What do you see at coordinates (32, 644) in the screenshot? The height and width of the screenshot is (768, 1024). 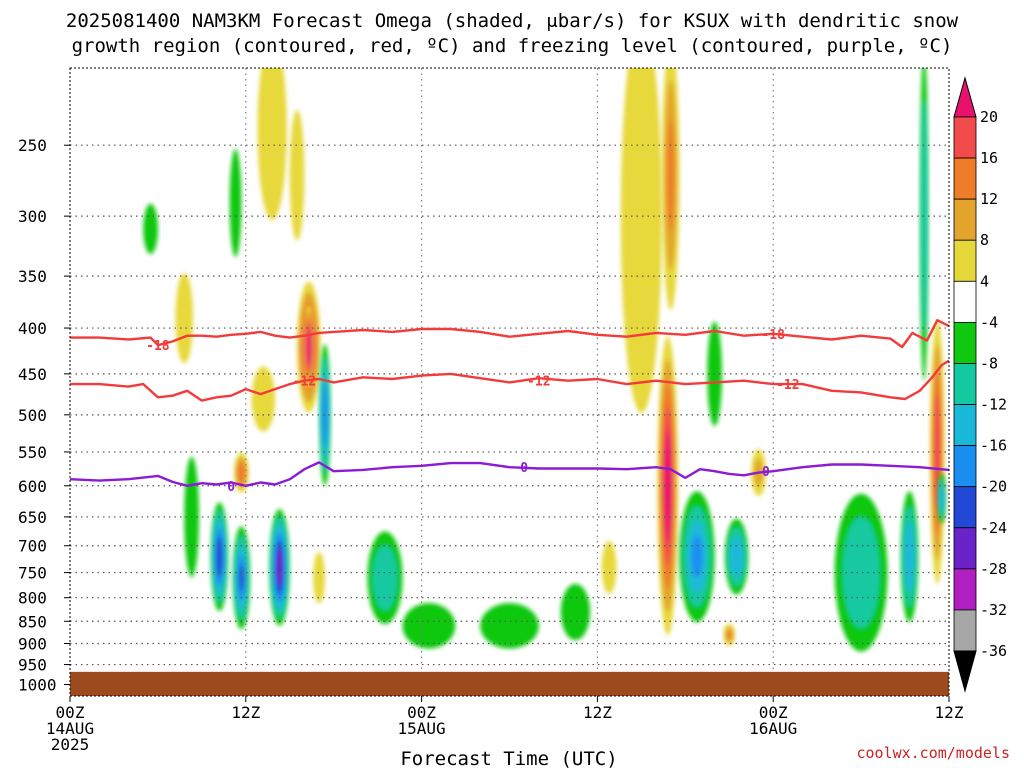 I see `y-tick-label: 900` at bounding box center [32, 644].